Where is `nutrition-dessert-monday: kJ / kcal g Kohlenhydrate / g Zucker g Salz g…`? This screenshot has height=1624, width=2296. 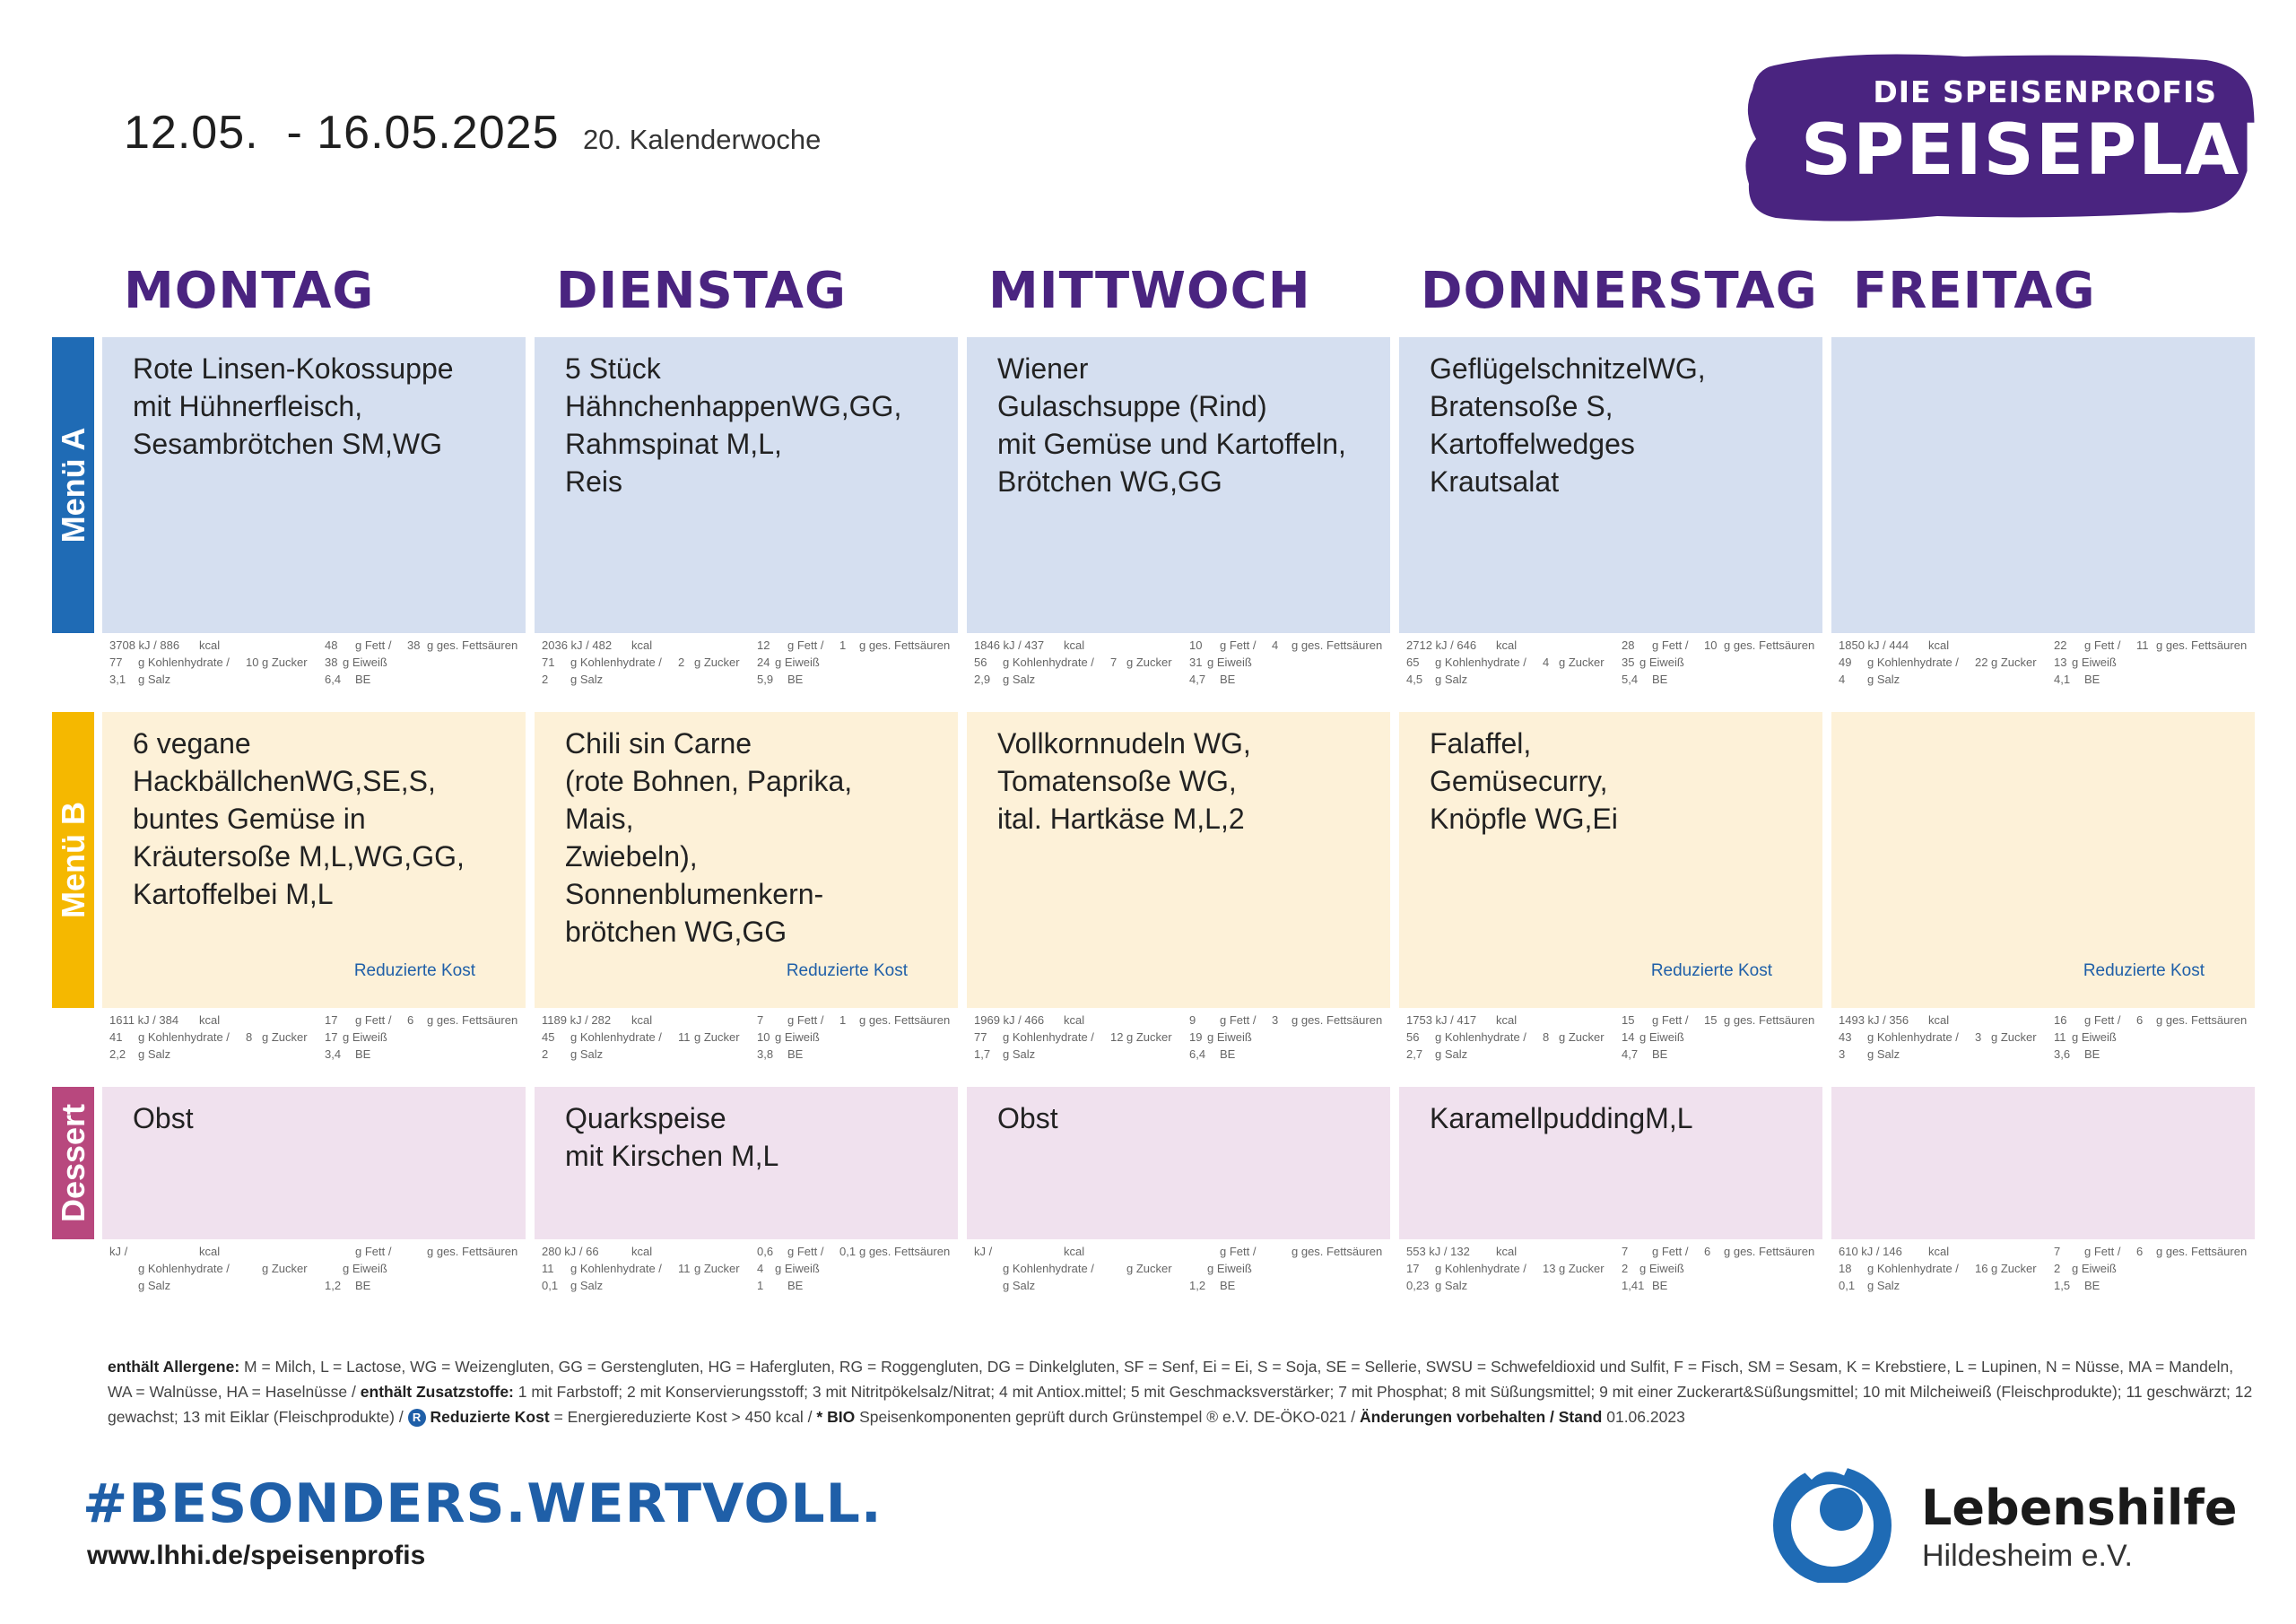 nutrition-dessert-monday: kJ / kcal g Kohlenhydrate / g Zucker g Salz g… is located at coordinates (314, 1272).